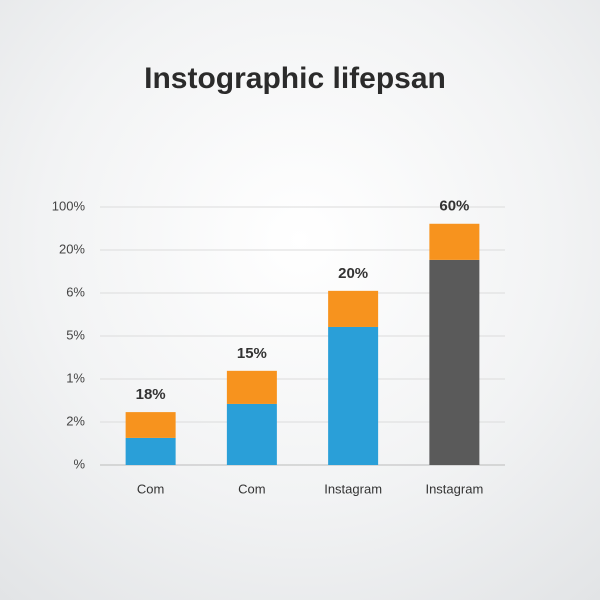 This screenshot has width=600, height=600. Describe the element at coordinates (72, 248) in the screenshot. I see `y-tick-label: 20%` at that location.